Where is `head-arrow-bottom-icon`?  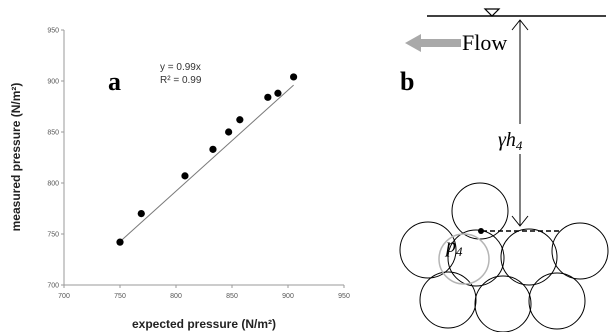
head-arrow-bottom-icon is located at coordinates (520, 221).